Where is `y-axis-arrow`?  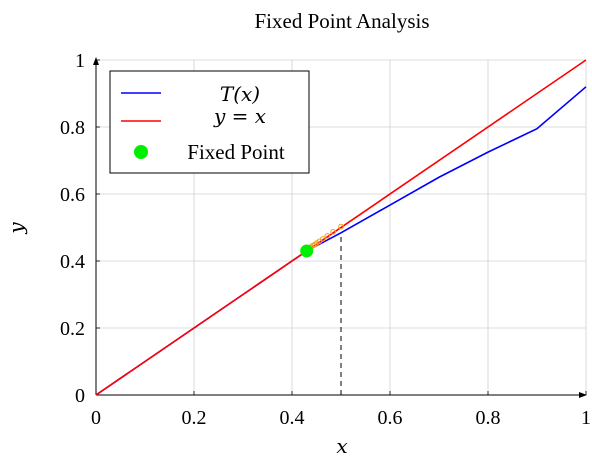
y-axis-arrow is located at coordinates (96, 61).